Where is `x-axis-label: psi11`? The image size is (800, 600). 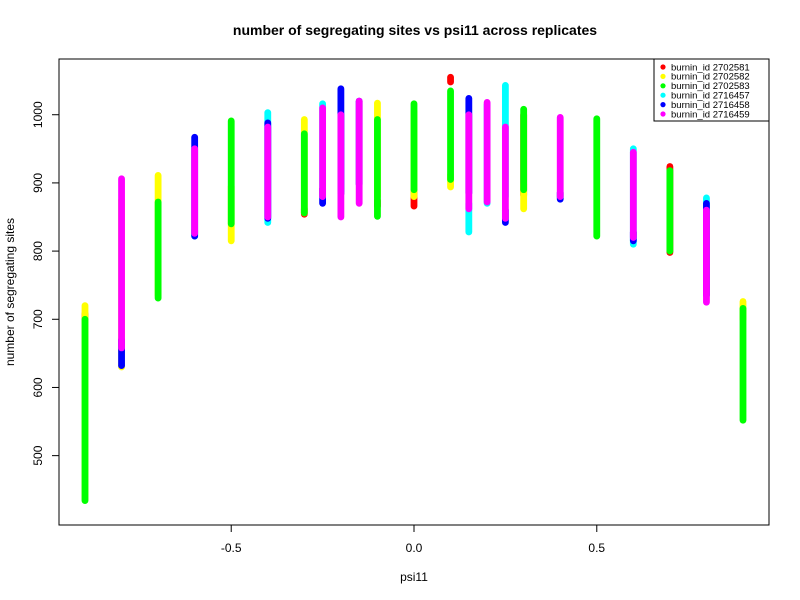 x-axis-label: psi11 is located at coordinates (414, 577).